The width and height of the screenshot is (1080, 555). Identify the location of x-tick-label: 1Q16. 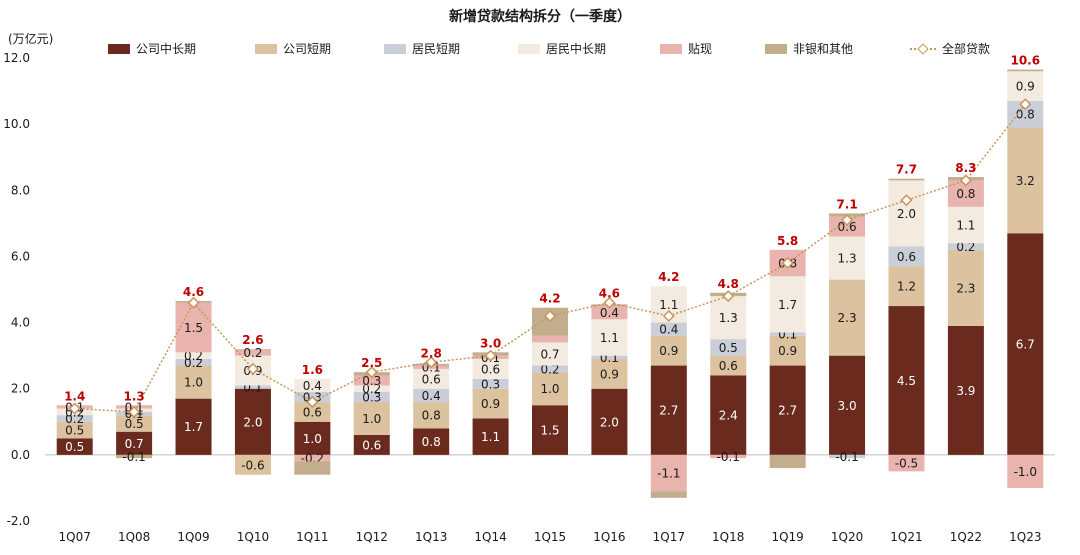
(609, 537).